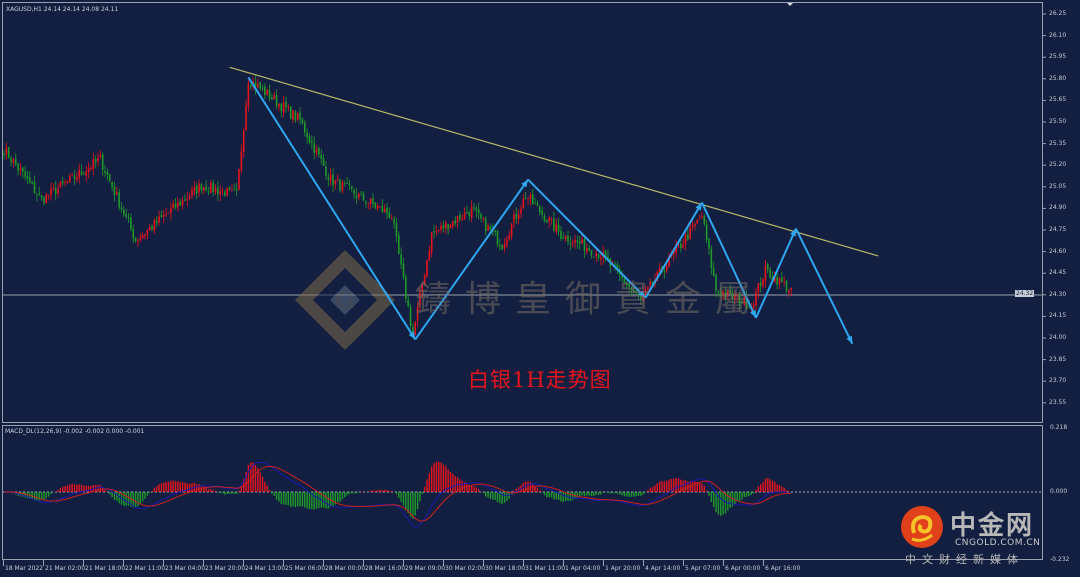  Describe the element at coordinates (1058, 100) in the screenshot. I see `price-tick: 25.65` at that location.